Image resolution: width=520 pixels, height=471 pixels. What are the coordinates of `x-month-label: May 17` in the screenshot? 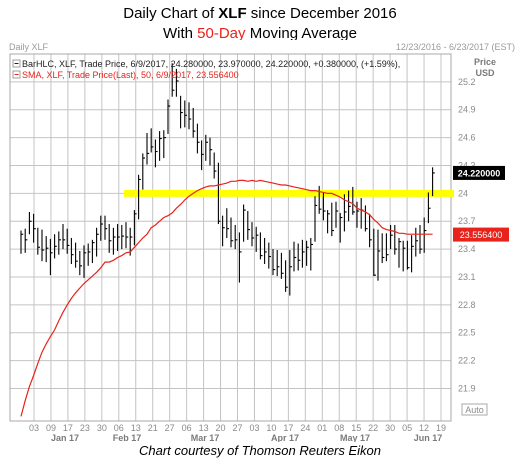 It's located at (355, 437).